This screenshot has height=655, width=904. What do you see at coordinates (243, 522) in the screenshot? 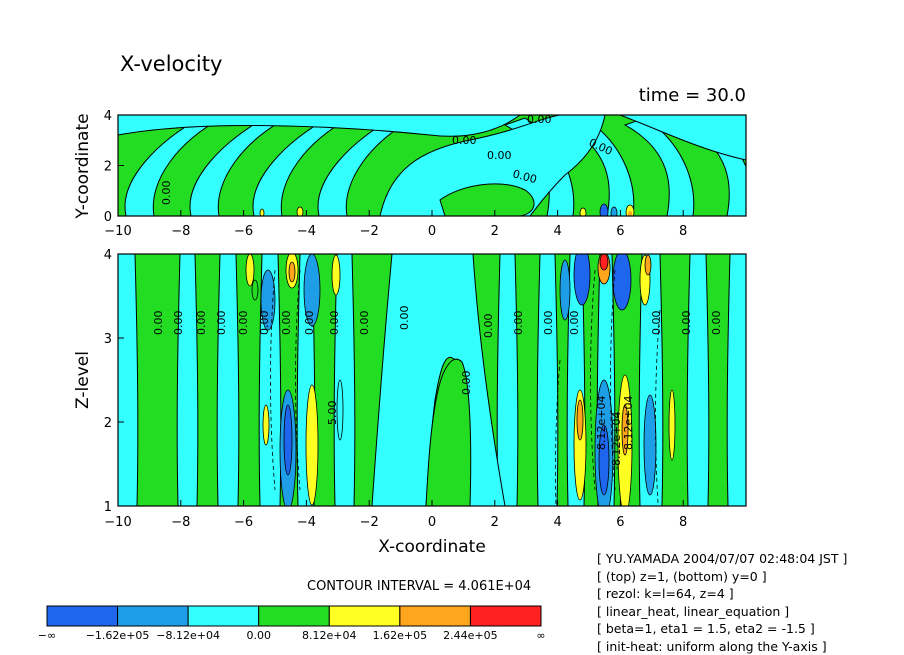
I see `bottom-xtick-label: −6` at bounding box center [243, 522].